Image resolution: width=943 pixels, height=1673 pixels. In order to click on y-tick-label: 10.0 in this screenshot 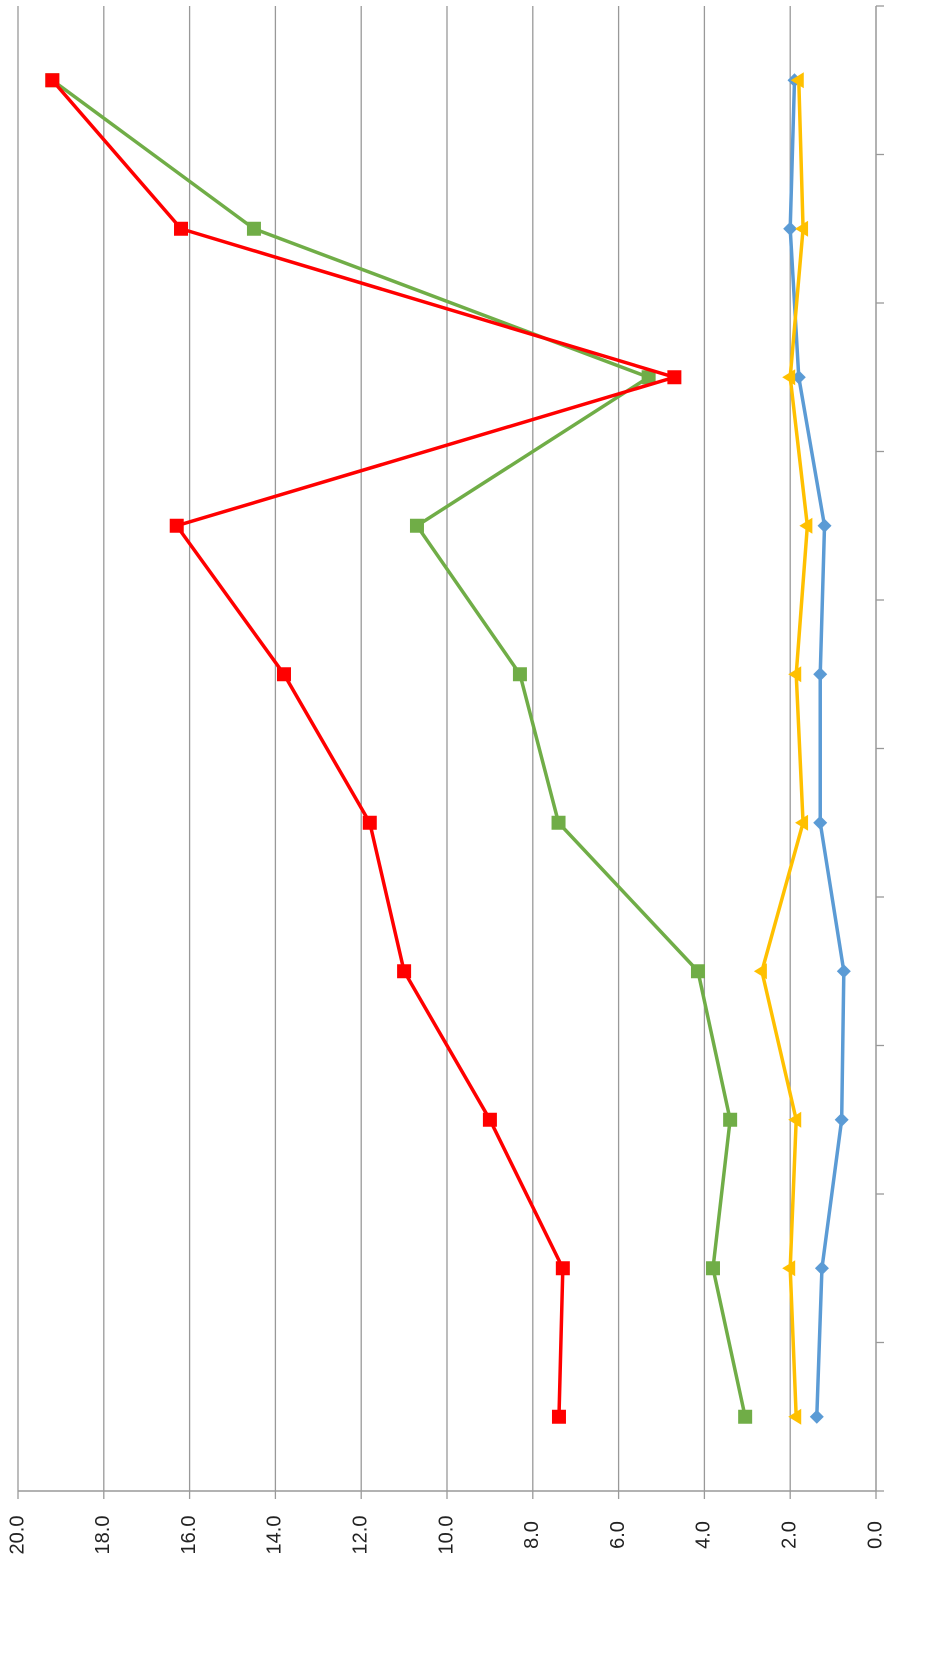, I will do `click(446, 1535)`.